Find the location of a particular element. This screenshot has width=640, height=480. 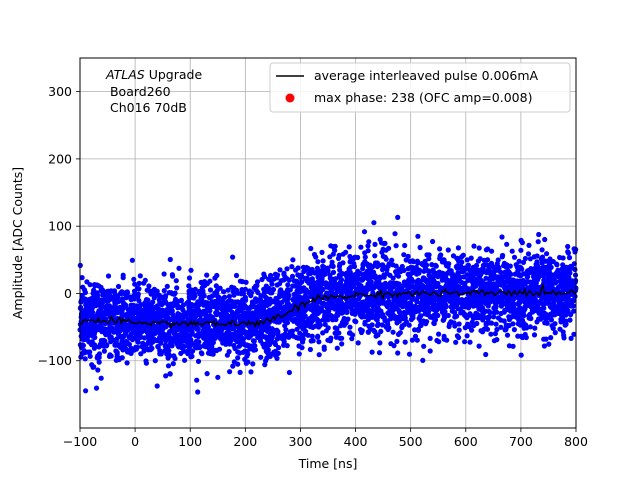

annotation-atlas: ATLAS is located at coordinates (125, 74).